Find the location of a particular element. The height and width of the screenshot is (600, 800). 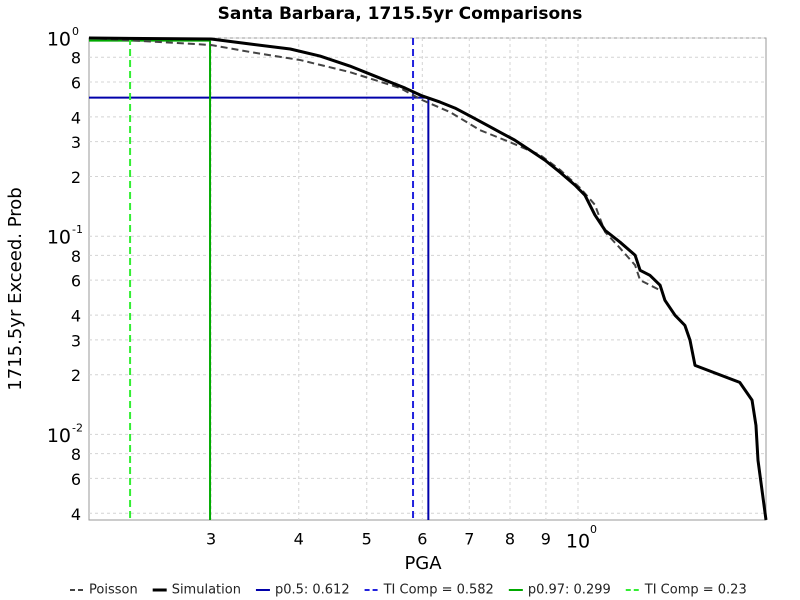

x-tick-label: 10 is located at coordinates (578, 542).